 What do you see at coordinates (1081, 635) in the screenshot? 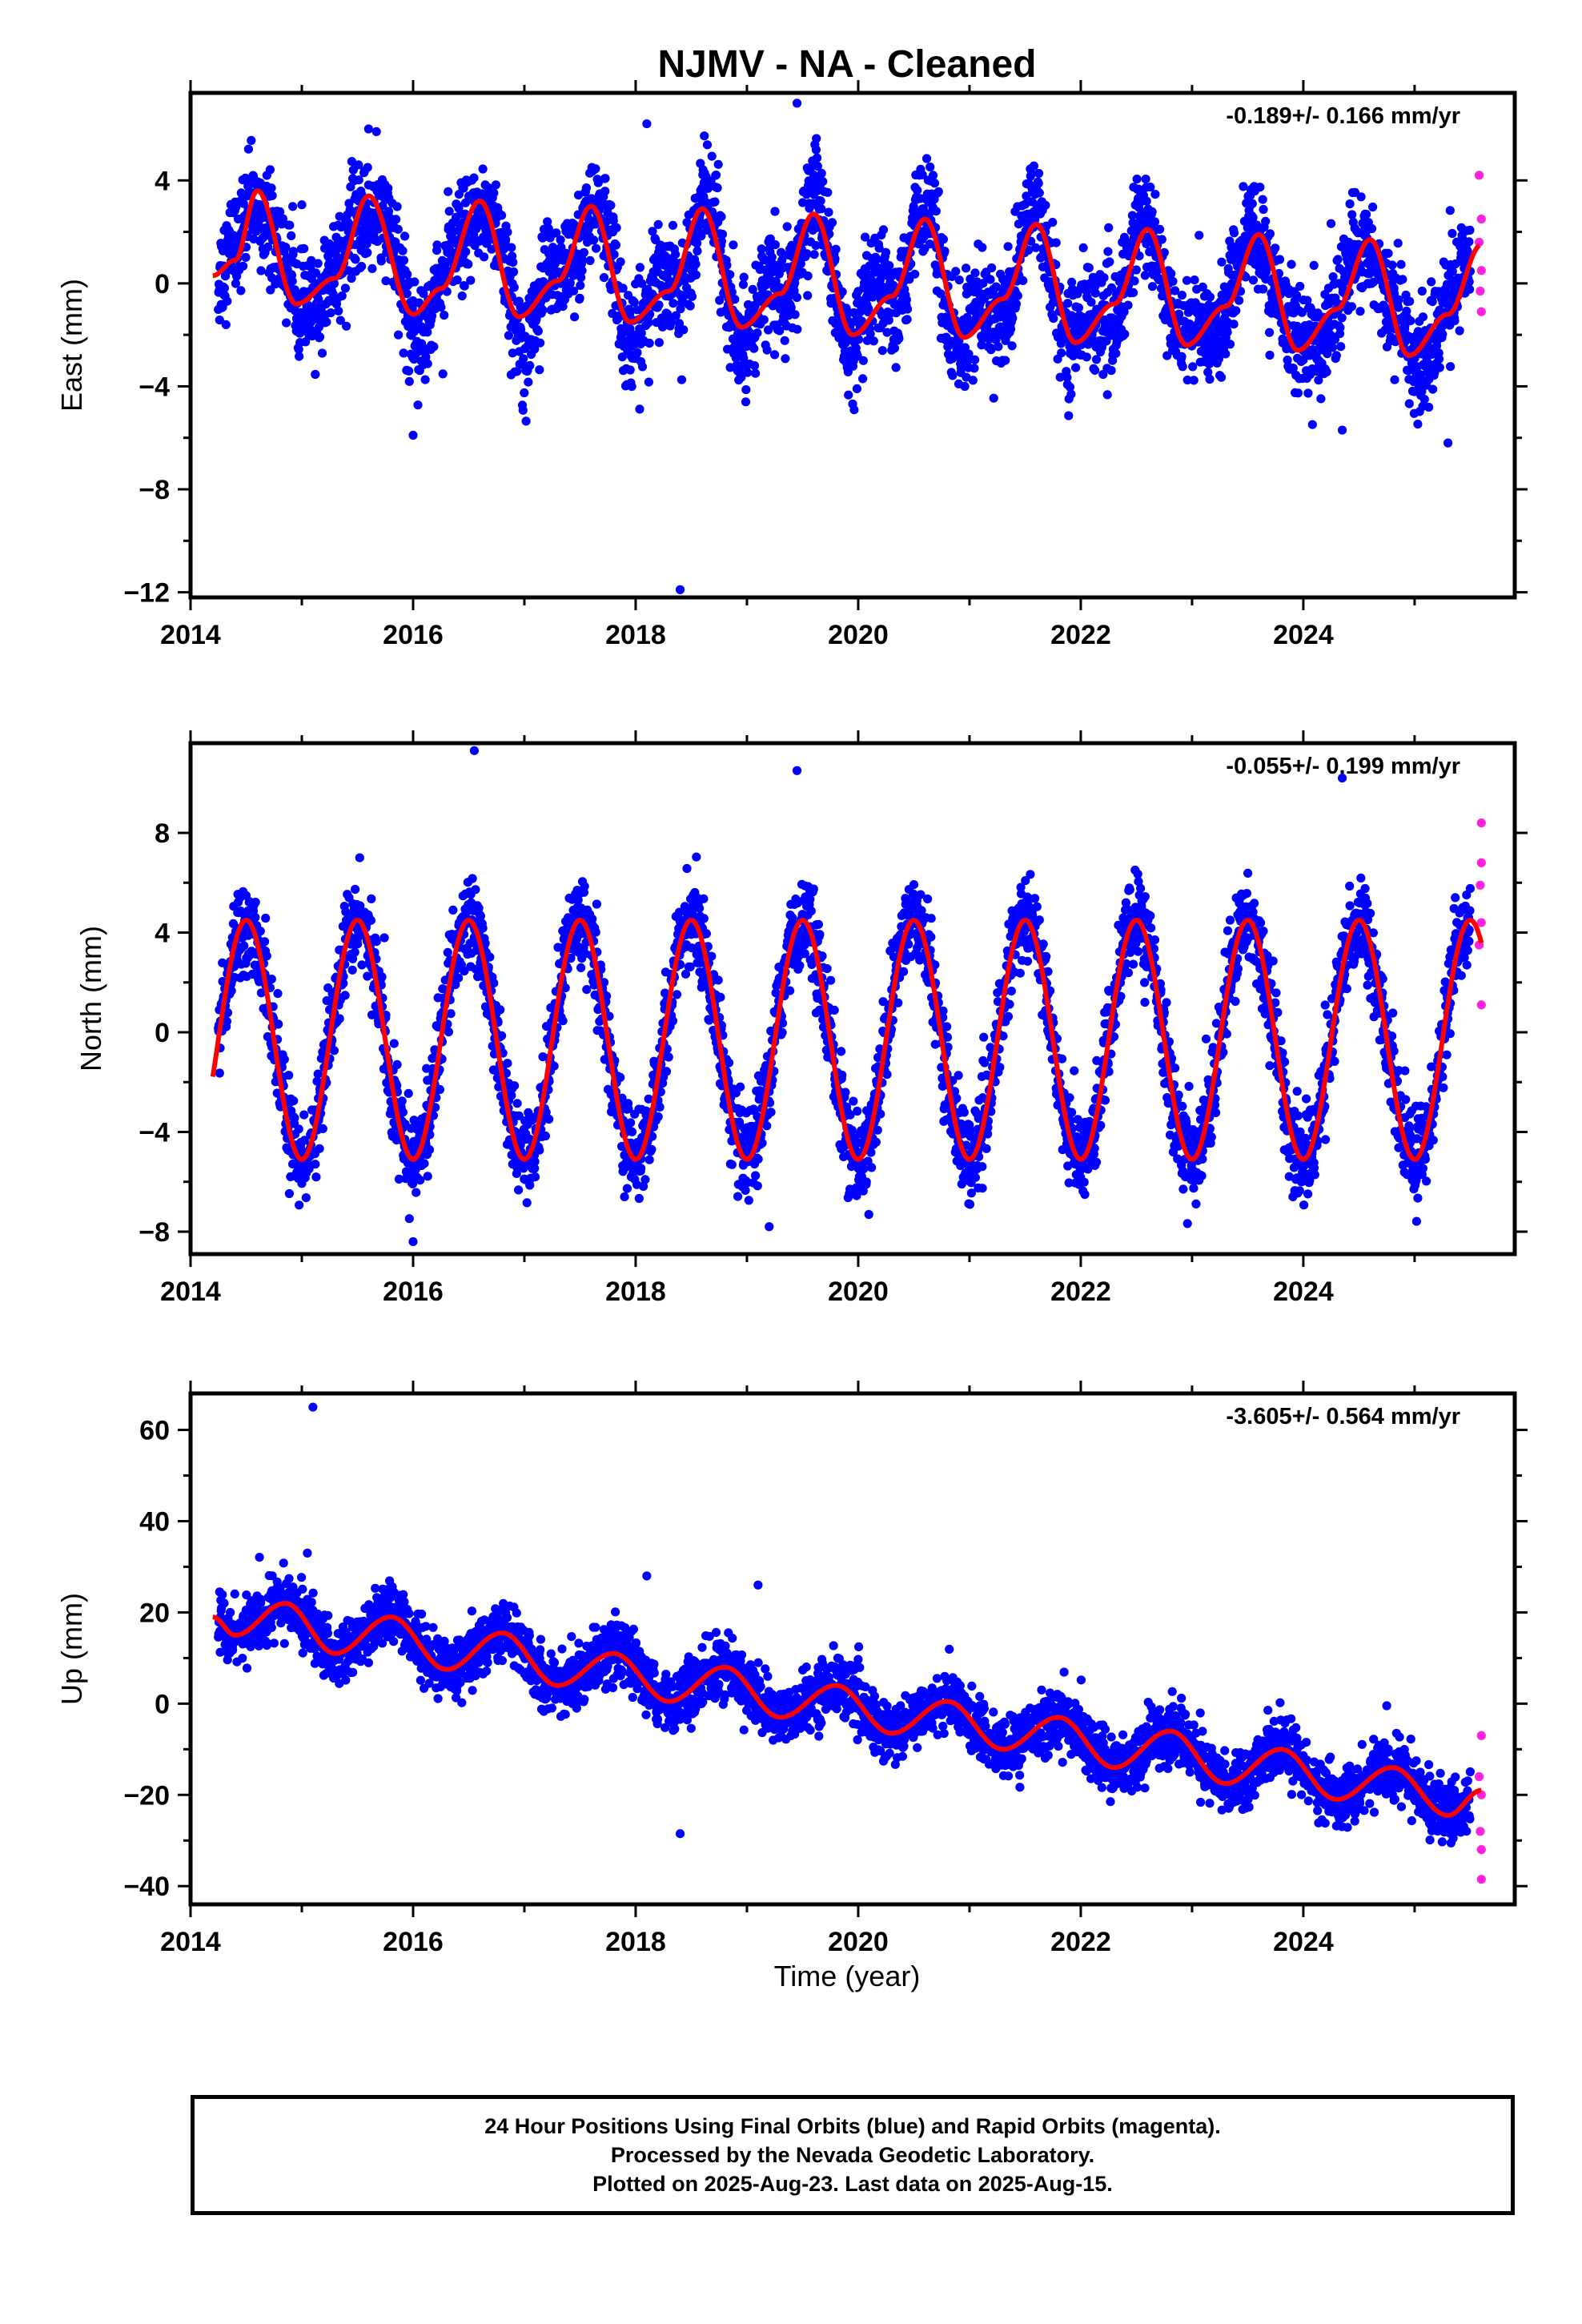
I see `x-tick-label: 2022` at bounding box center [1081, 635].